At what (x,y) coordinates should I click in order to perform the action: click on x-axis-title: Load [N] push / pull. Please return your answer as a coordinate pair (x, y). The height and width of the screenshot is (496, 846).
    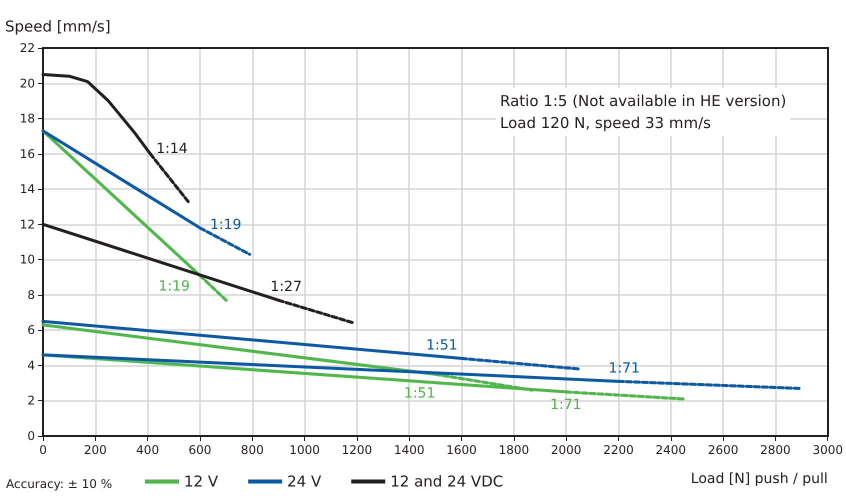
    Looking at the image, I should click on (759, 479).